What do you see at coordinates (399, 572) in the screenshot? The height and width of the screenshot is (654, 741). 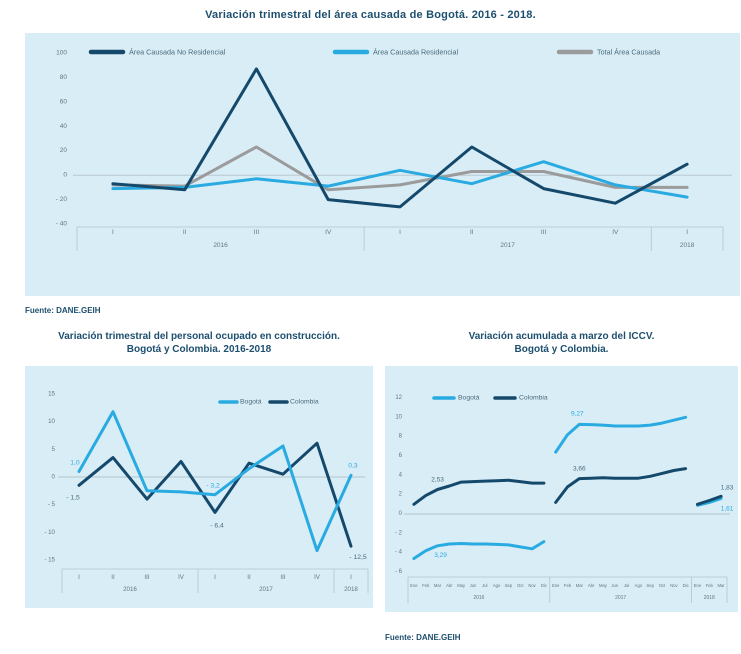 I see `y-tick-label: - 6` at bounding box center [399, 572].